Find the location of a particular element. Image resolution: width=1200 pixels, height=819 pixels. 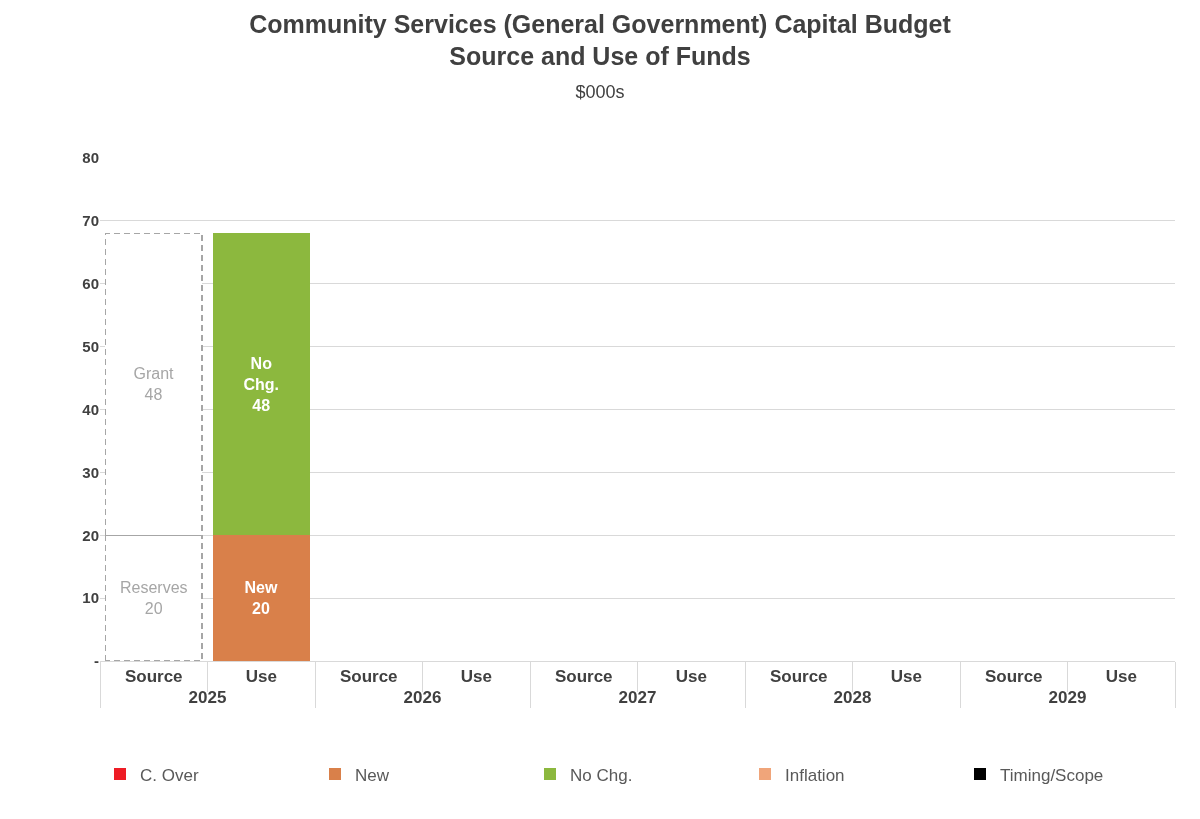

text: 2028 is located at coordinates (852, 698).